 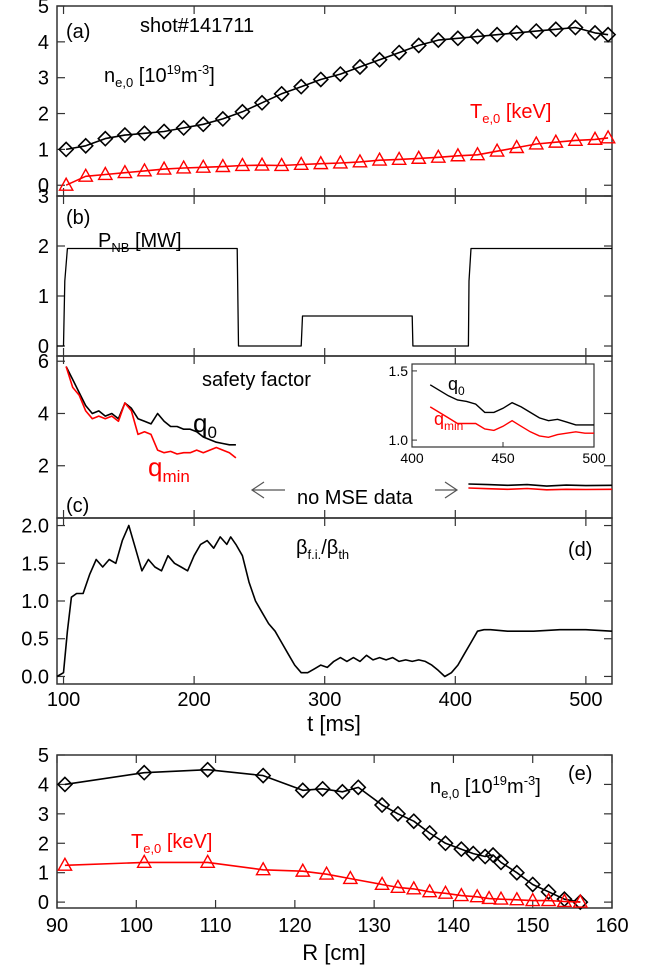 What do you see at coordinates (334, 297) in the screenshot?
I see `panel-b-series-0-line` at bounding box center [334, 297].